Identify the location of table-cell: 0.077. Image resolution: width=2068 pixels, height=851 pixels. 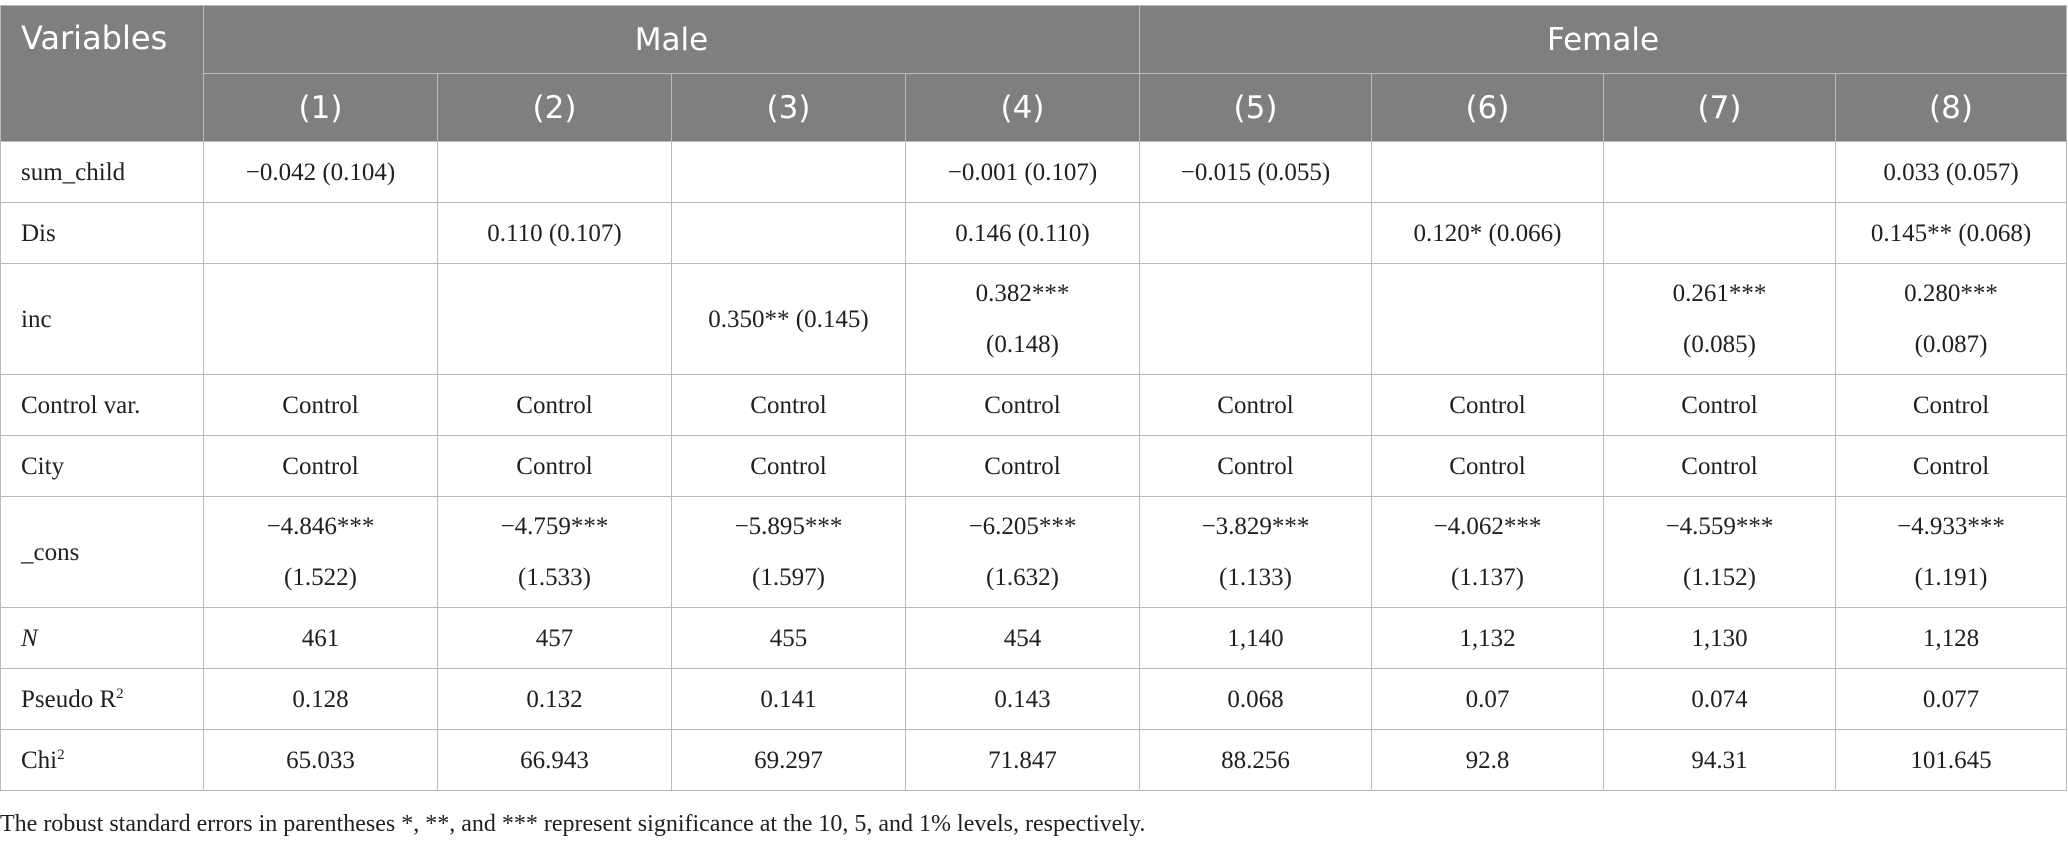
(1951, 699).